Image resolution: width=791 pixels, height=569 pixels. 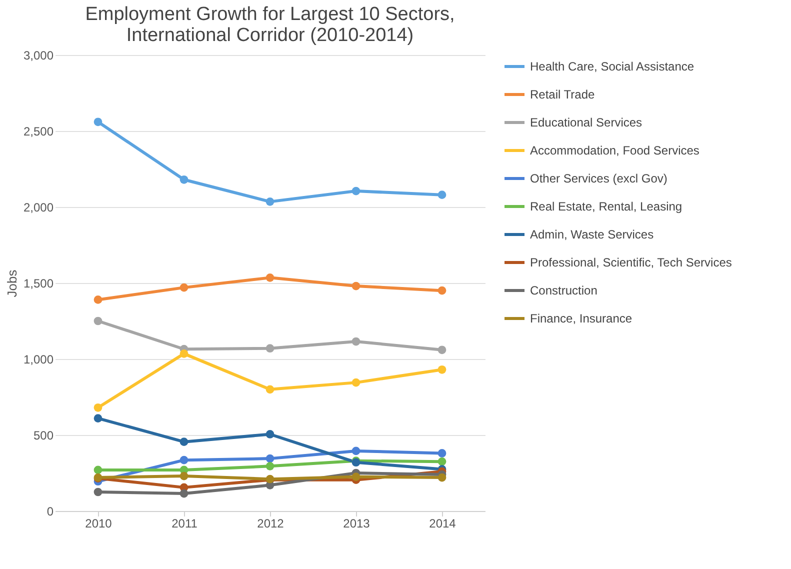 I want to click on legend-label: Health Care, Social Assistance, so click(x=612, y=67).